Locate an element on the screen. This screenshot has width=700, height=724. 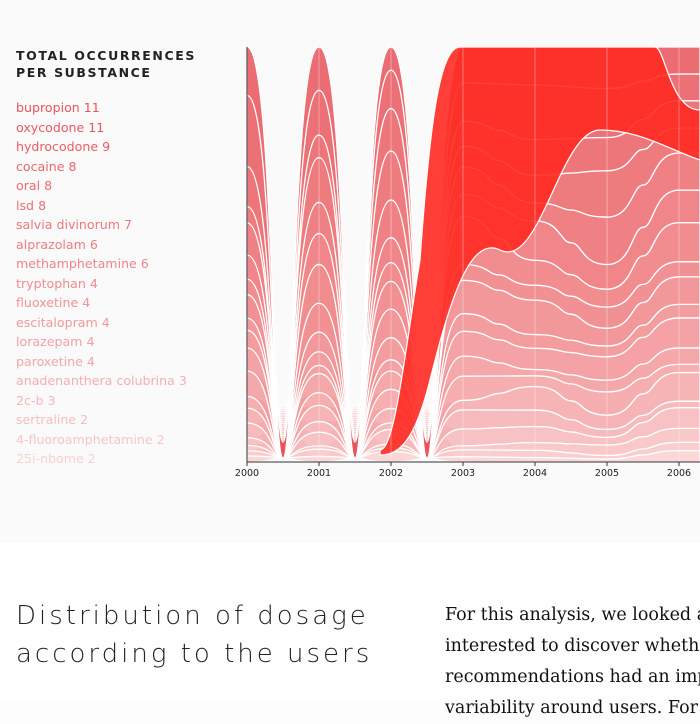
legend-item: fluoxetine 4 is located at coordinates (101, 303).